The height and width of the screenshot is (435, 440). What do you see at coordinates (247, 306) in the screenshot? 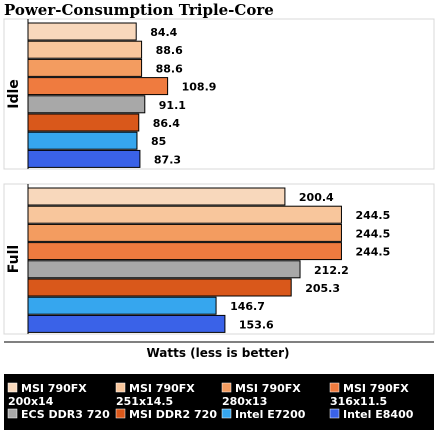
I see `value-label-full-intel-e7200: 146.7` at bounding box center [247, 306].